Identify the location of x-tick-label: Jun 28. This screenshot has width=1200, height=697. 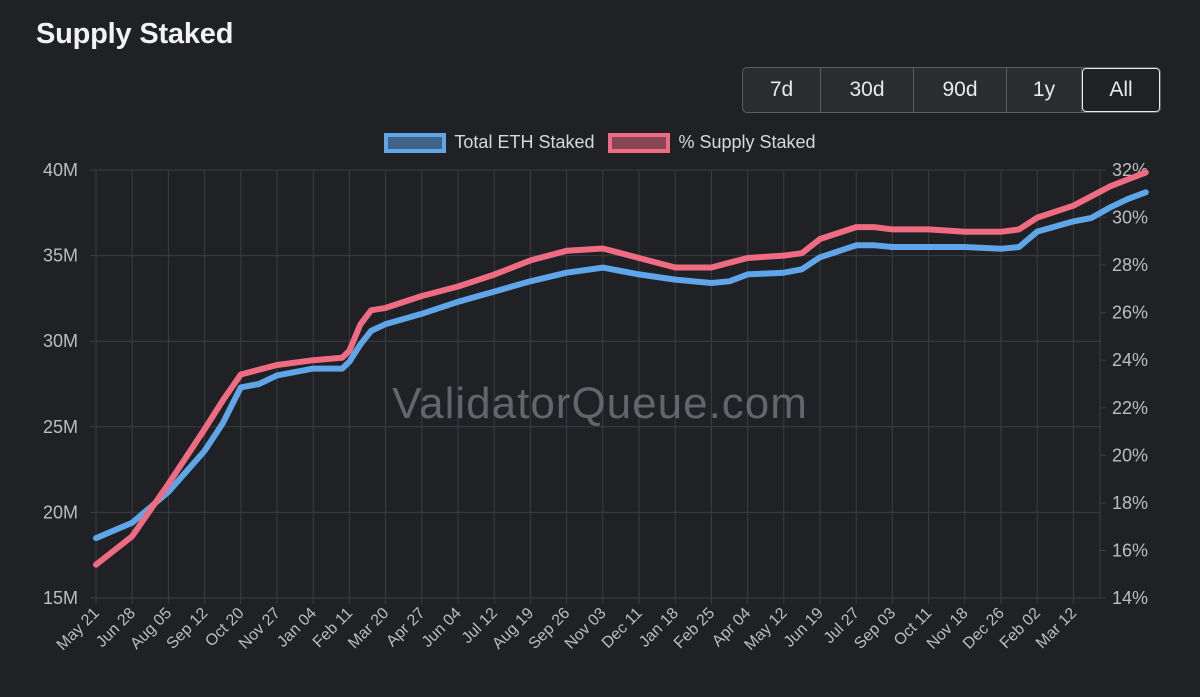
(116, 628).